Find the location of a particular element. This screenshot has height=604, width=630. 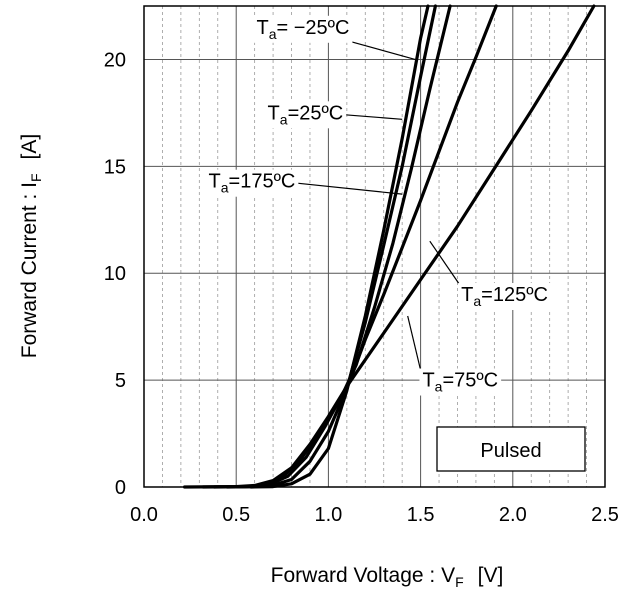

x-tick-label: 1.0 is located at coordinates (328, 515).